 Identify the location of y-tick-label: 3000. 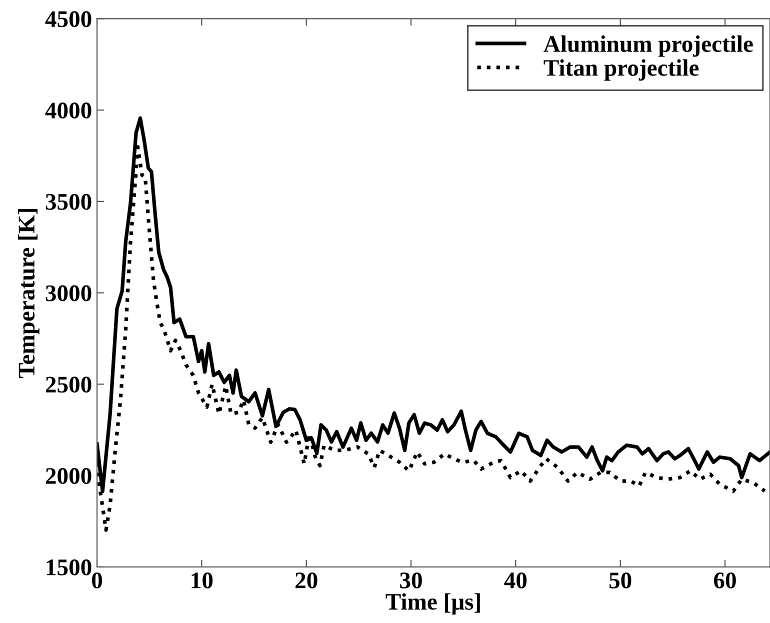
(69, 293).